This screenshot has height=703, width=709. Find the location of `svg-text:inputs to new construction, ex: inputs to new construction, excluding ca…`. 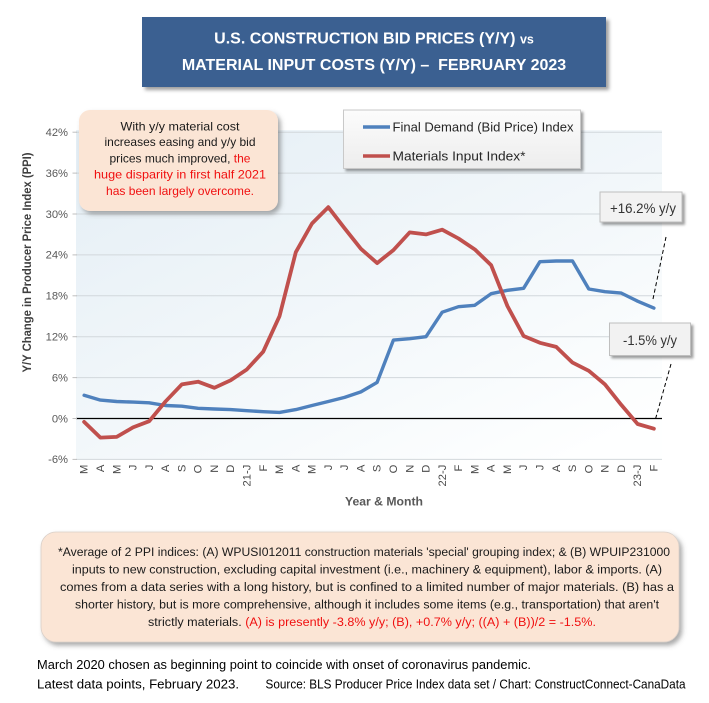

svg-text:inputs to new construction, ex: inputs to new construction, excluding ca… is located at coordinates (367, 570).